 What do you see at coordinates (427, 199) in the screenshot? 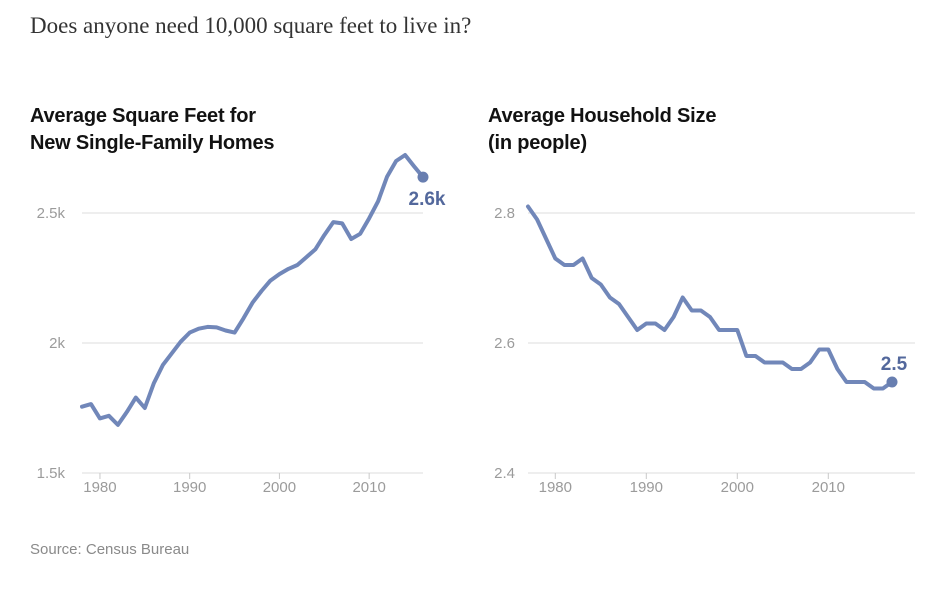
I see `end-value-label: 2.6k` at bounding box center [427, 199].